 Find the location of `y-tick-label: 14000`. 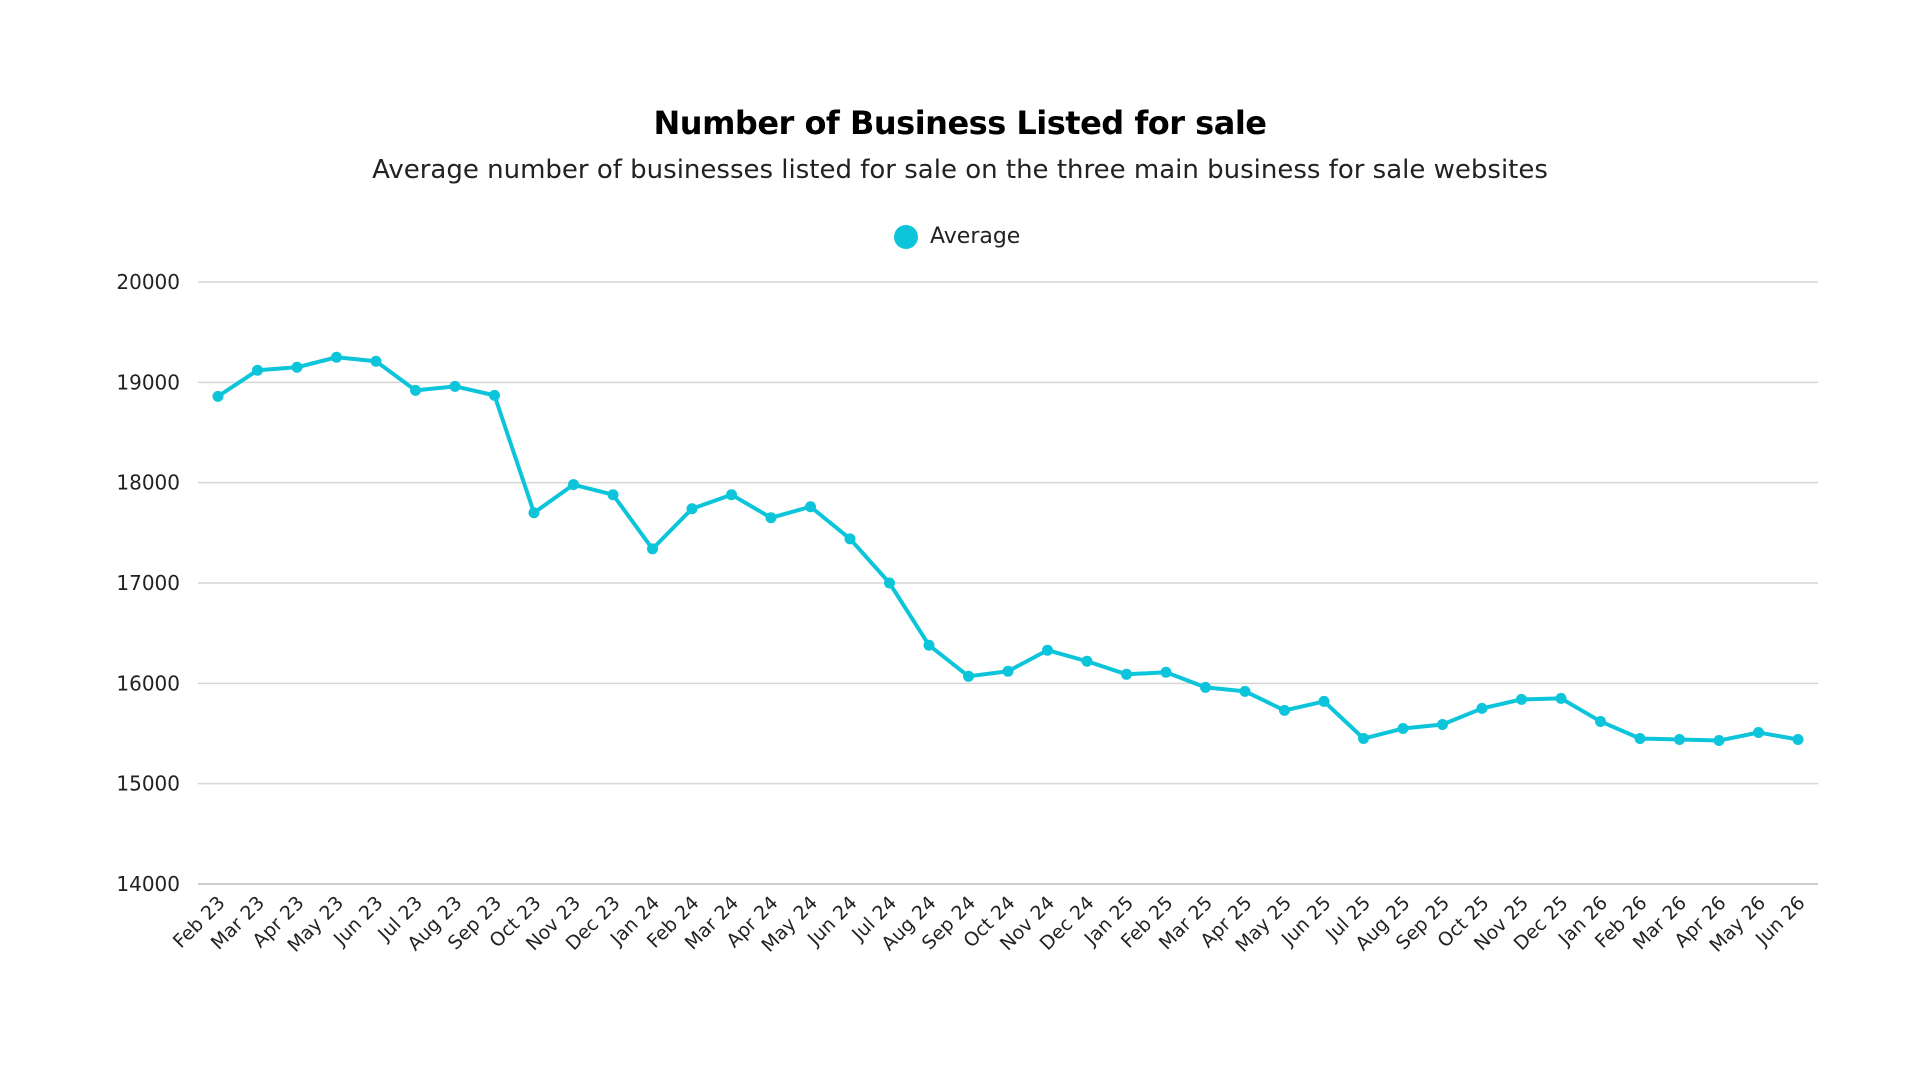

y-tick-label: 14000 is located at coordinates (148, 884).